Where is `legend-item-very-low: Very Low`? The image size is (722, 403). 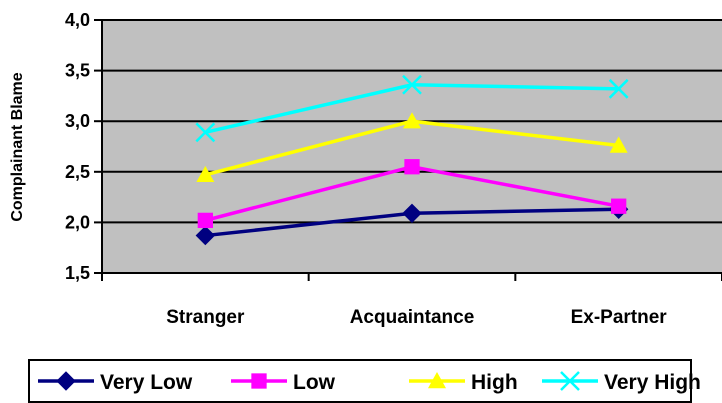 legend-item-very-low: Very Low is located at coordinates (115, 382).